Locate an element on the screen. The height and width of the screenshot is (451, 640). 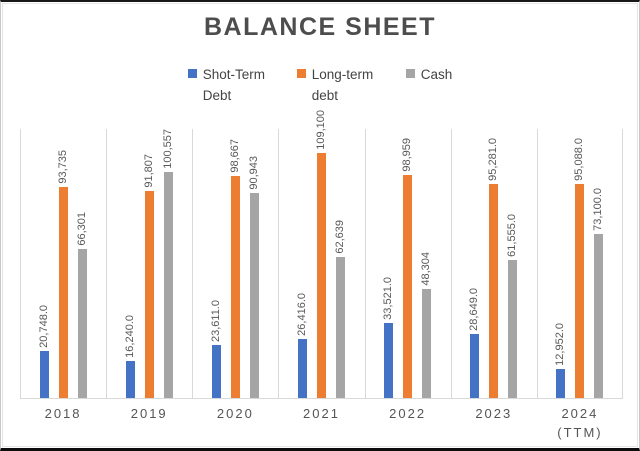
x-axis-label: 2021 is located at coordinates (321, 413).